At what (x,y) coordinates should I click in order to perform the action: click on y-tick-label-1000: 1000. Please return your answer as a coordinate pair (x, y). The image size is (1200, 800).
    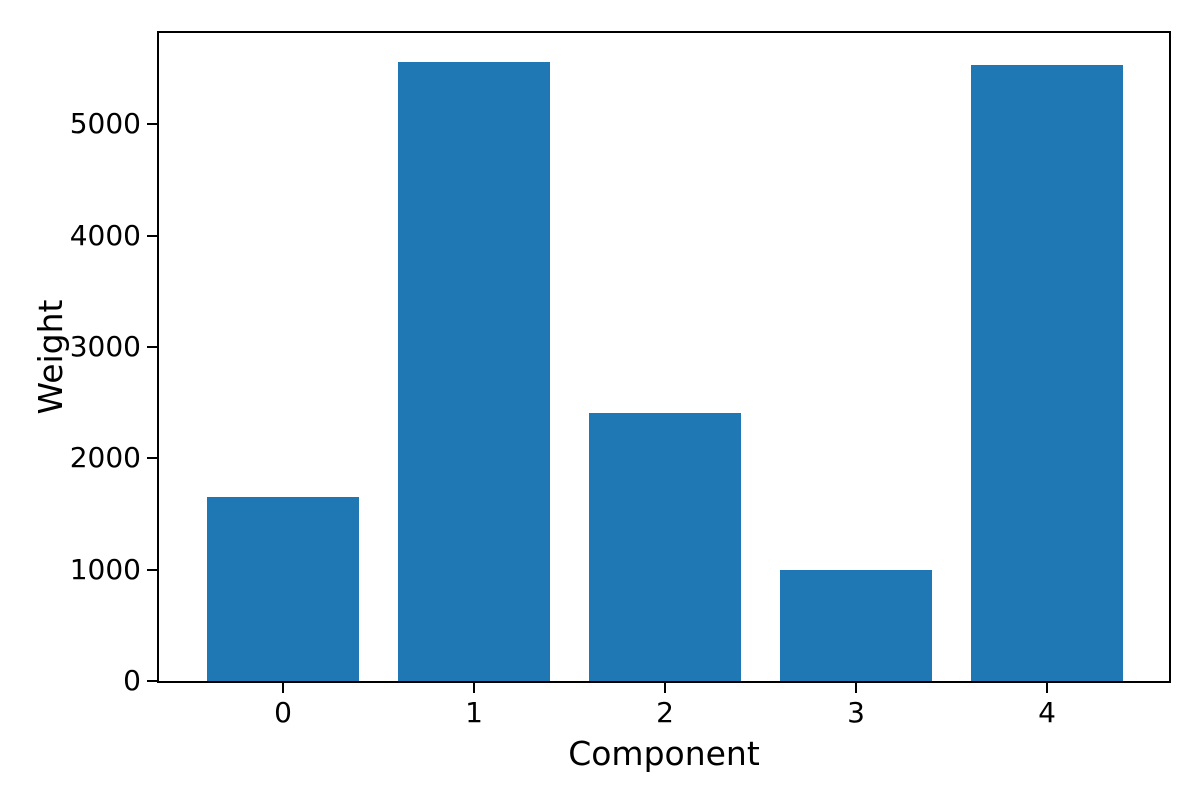
    Looking at the image, I should click on (105, 569).